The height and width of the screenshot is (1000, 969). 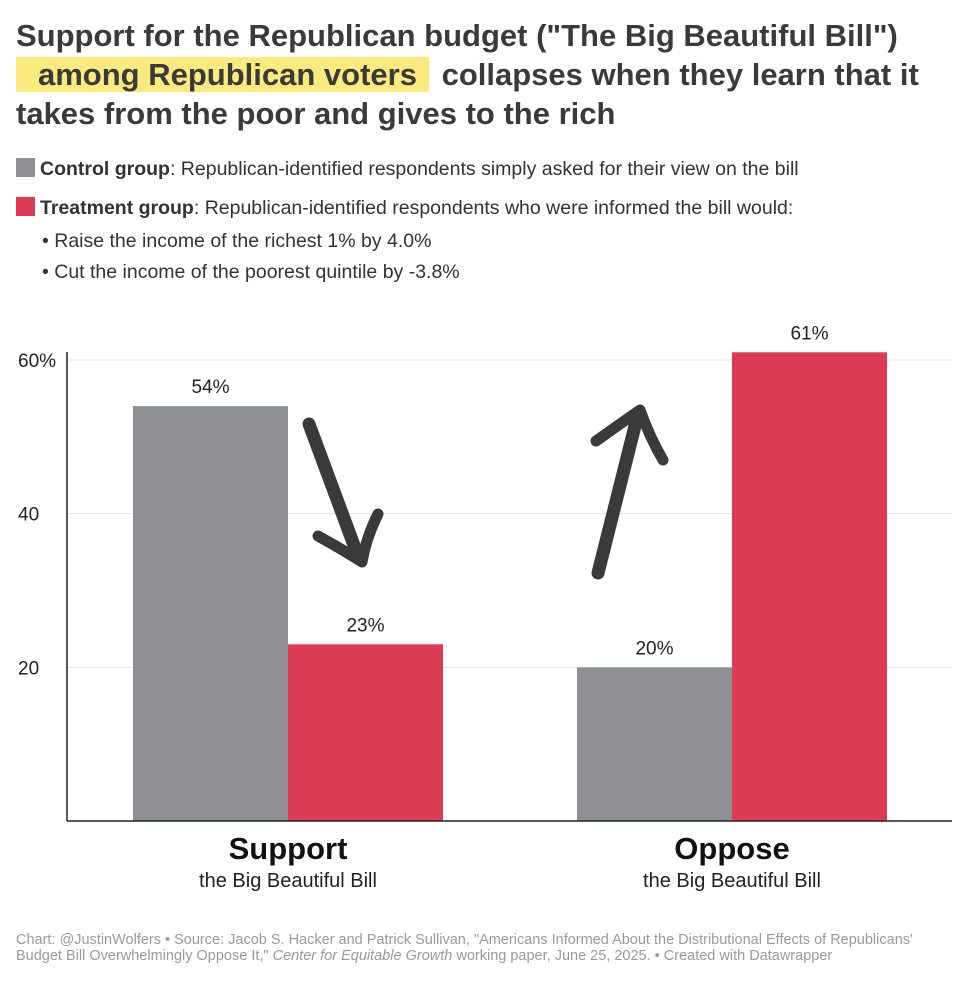 What do you see at coordinates (25, 206) in the screenshot?
I see `treatment-swatch` at bounding box center [25, 206].